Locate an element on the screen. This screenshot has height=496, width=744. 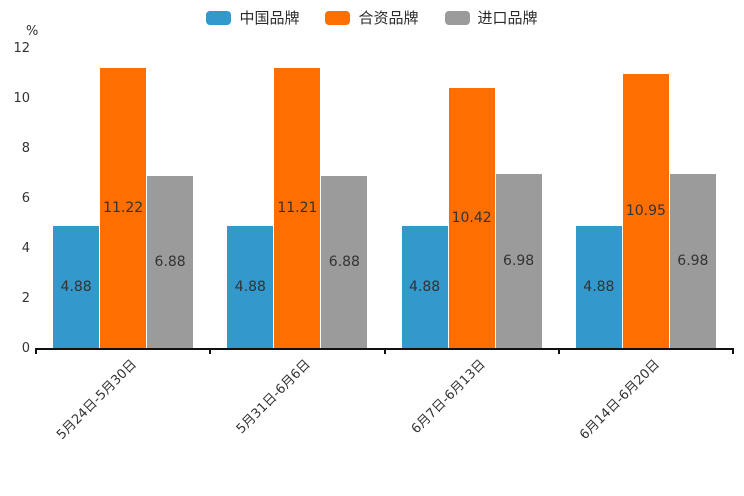
x-axis-category-label: 6月7日-6月13日 is located at coordinates (448, 397).